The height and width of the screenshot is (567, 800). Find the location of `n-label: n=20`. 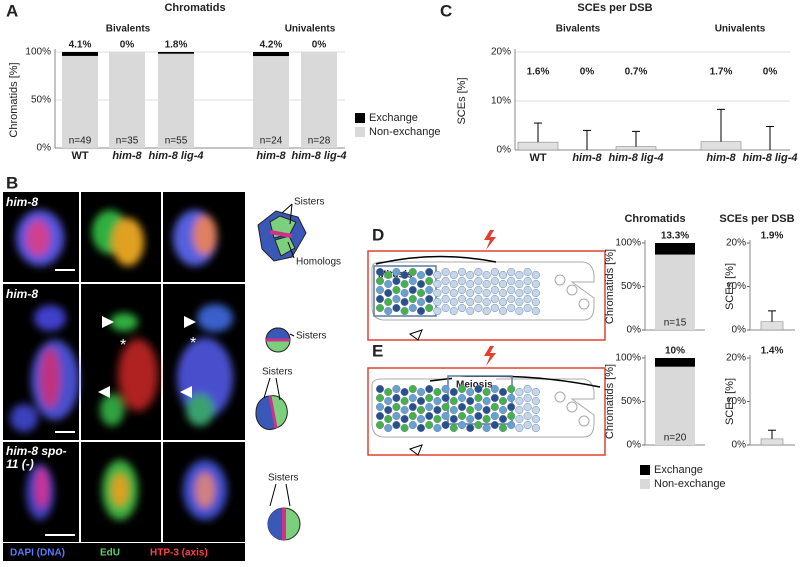

n-label: n=20 is located at coordinates (675, 438).